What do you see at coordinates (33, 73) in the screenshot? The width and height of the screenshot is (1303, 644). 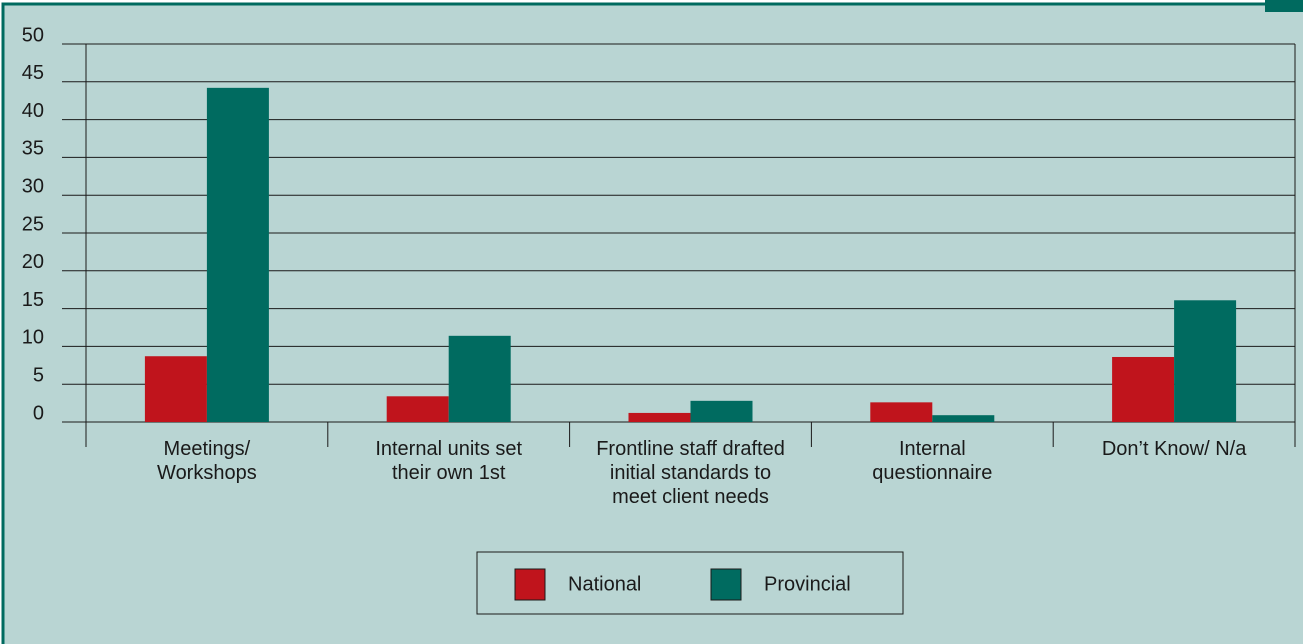 I see `y-tick-label: 45` at bounding box center [33, 73].